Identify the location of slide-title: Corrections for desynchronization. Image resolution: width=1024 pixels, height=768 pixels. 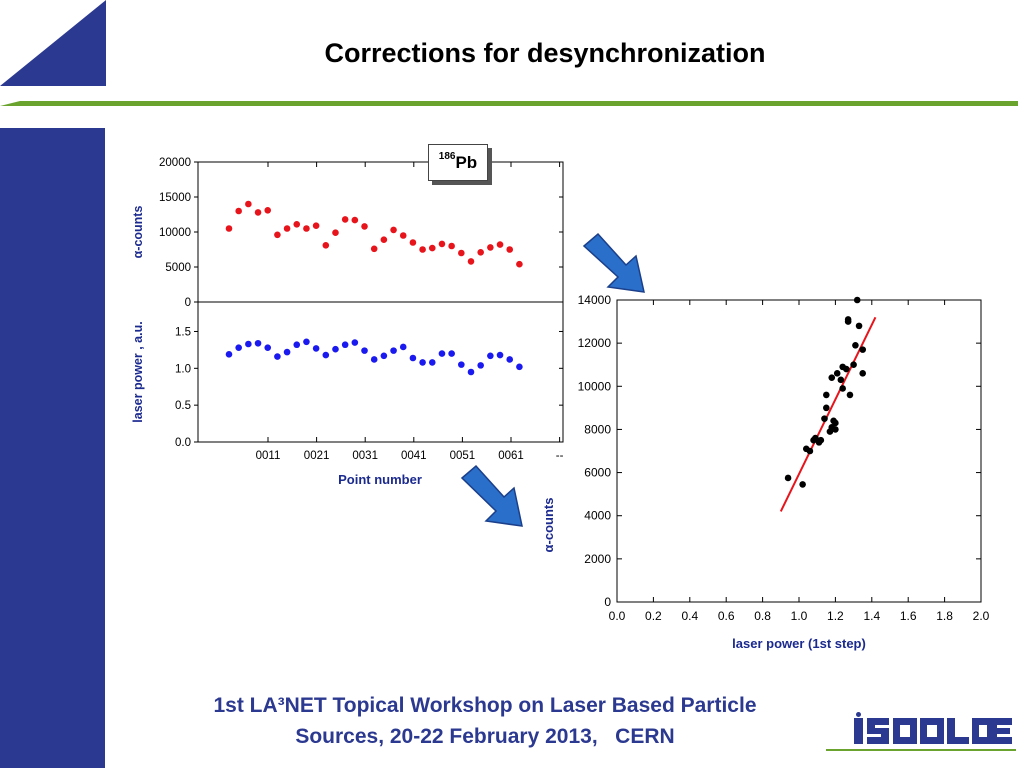
(545, 53).